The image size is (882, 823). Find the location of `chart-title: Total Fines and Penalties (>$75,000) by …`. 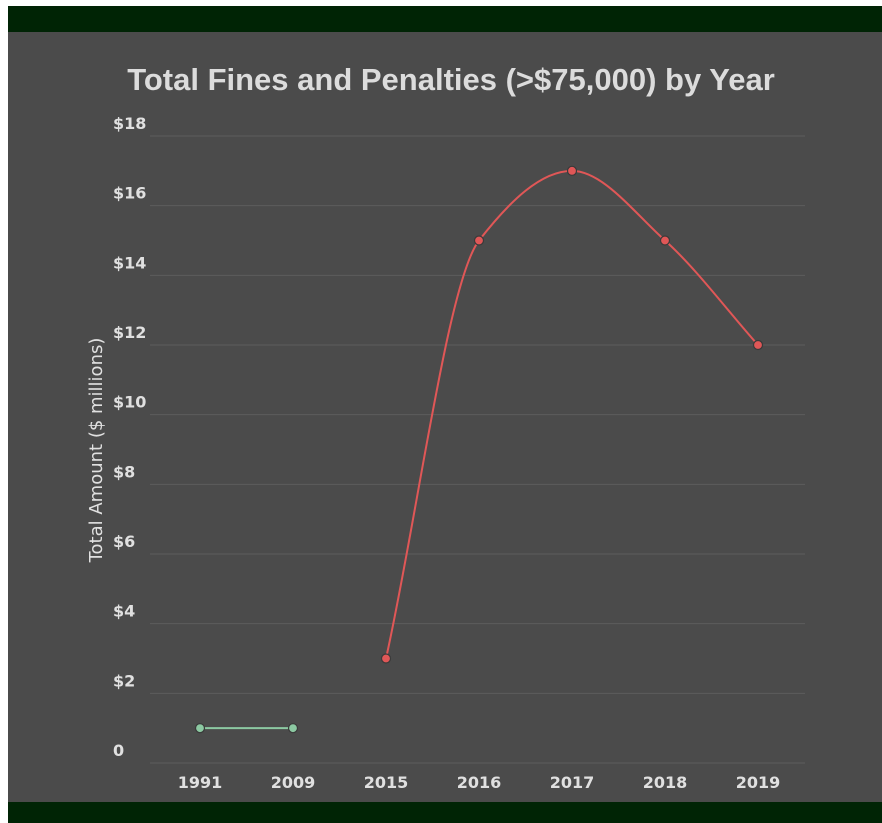

chart-title: Total Fines and Penalties (>$75,000) by … is located at coordinates (451, 79).